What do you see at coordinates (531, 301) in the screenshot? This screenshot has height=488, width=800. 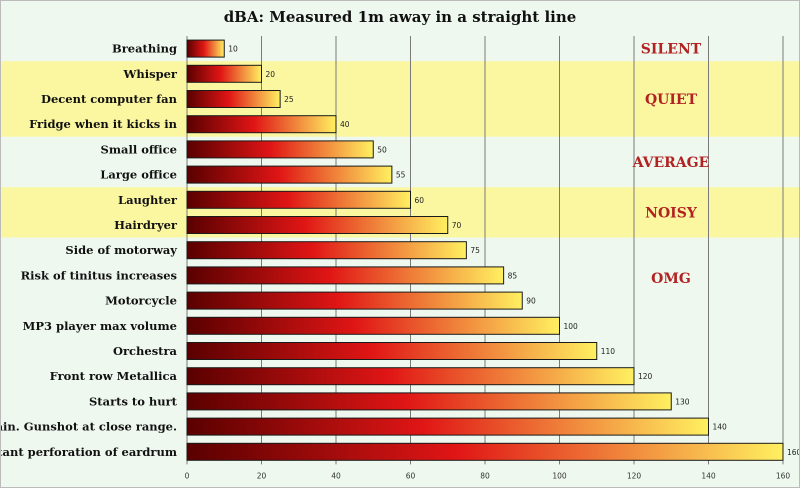 I see `value-label: 90` at bounding box center [531, 301].